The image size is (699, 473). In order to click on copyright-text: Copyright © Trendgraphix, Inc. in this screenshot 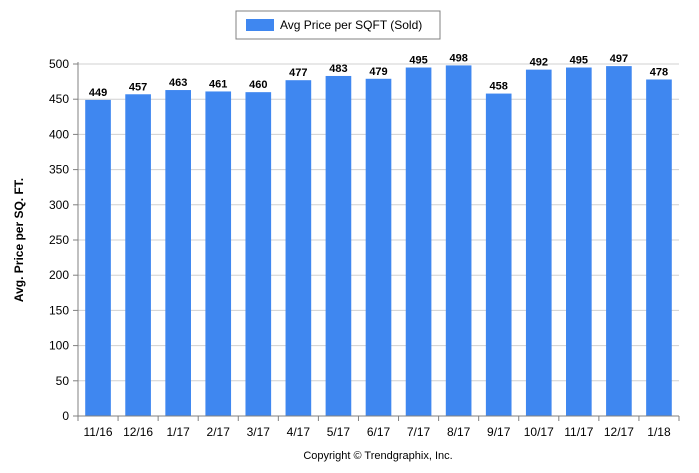, I will do `click(377, 456)`.